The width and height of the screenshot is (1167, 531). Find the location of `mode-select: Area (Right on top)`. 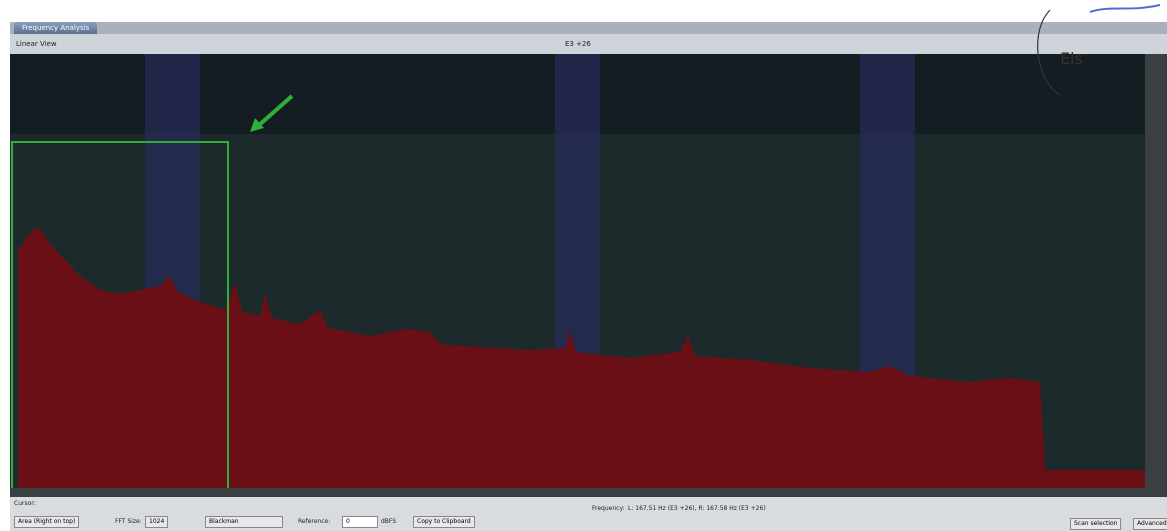

mode-select: Area (Right on top) is located at coordinates (47, 522).